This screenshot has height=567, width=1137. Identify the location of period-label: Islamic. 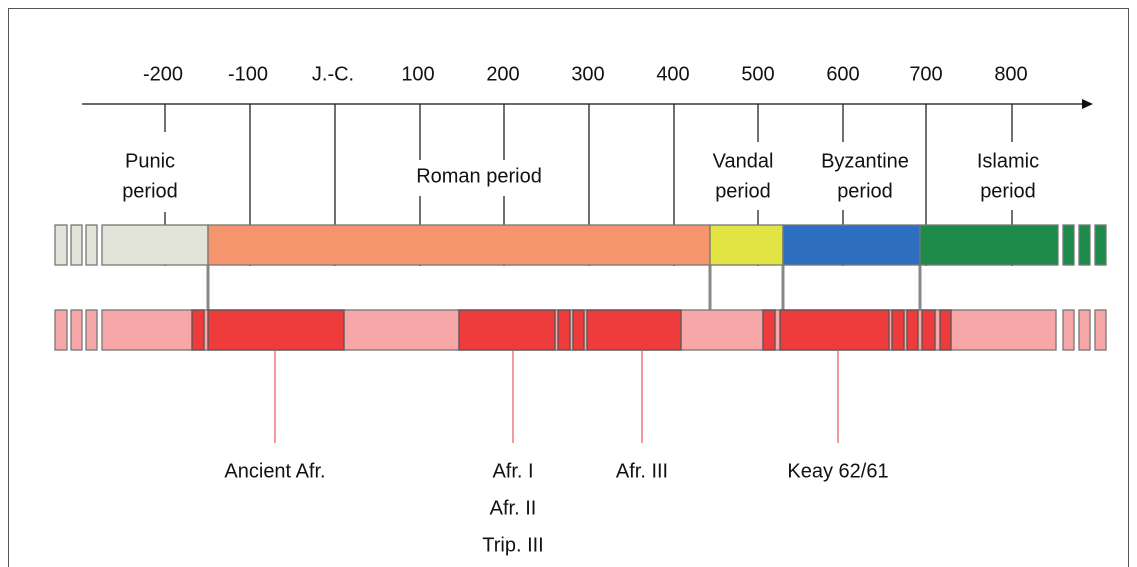
(1008, 161).